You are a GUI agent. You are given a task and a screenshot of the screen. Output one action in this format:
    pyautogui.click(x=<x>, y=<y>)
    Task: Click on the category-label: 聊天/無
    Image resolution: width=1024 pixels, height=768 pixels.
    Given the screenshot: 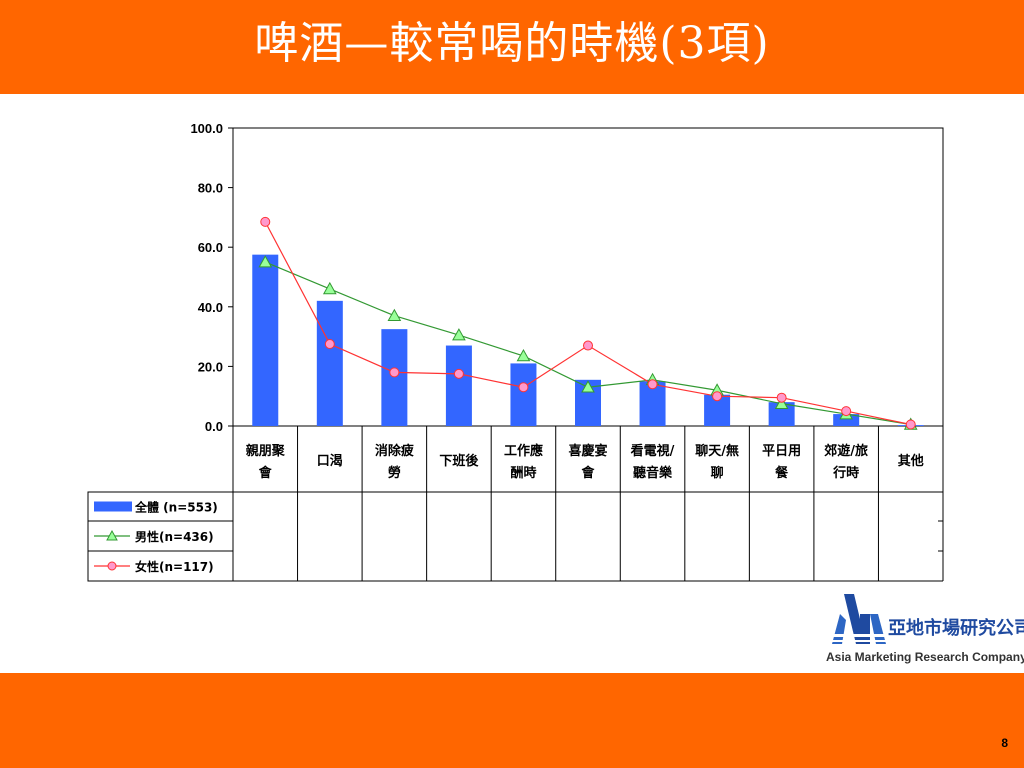 What is the action you would take?
    pyautogui.click(x=717, y=451)
    